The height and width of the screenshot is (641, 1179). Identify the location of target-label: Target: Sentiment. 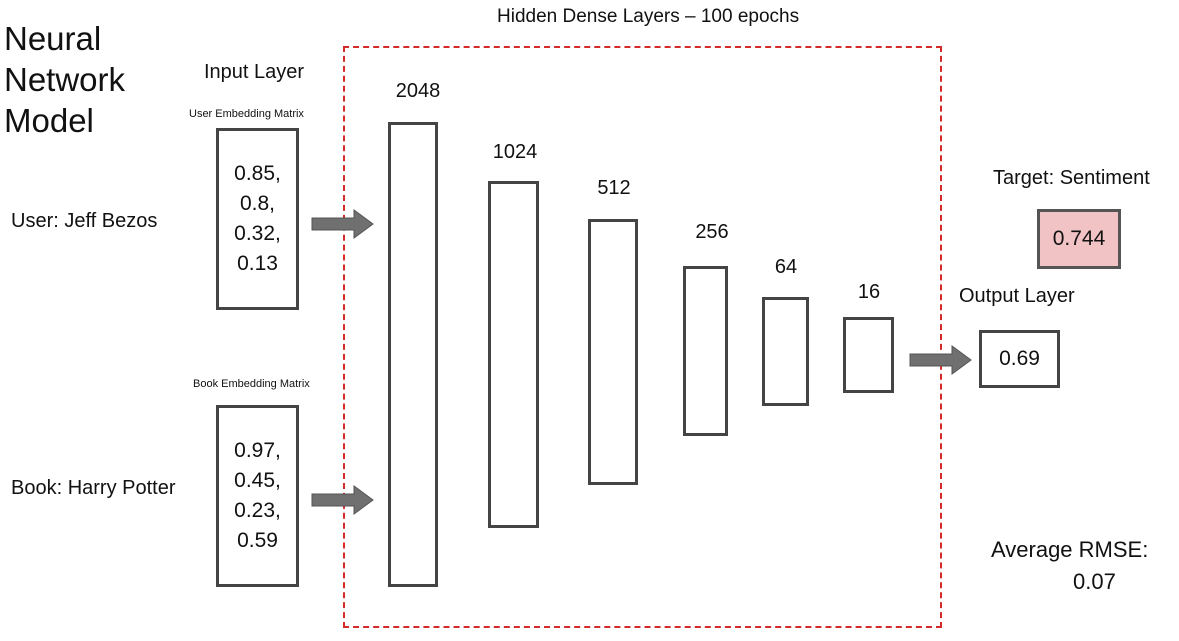
(1071, 178).